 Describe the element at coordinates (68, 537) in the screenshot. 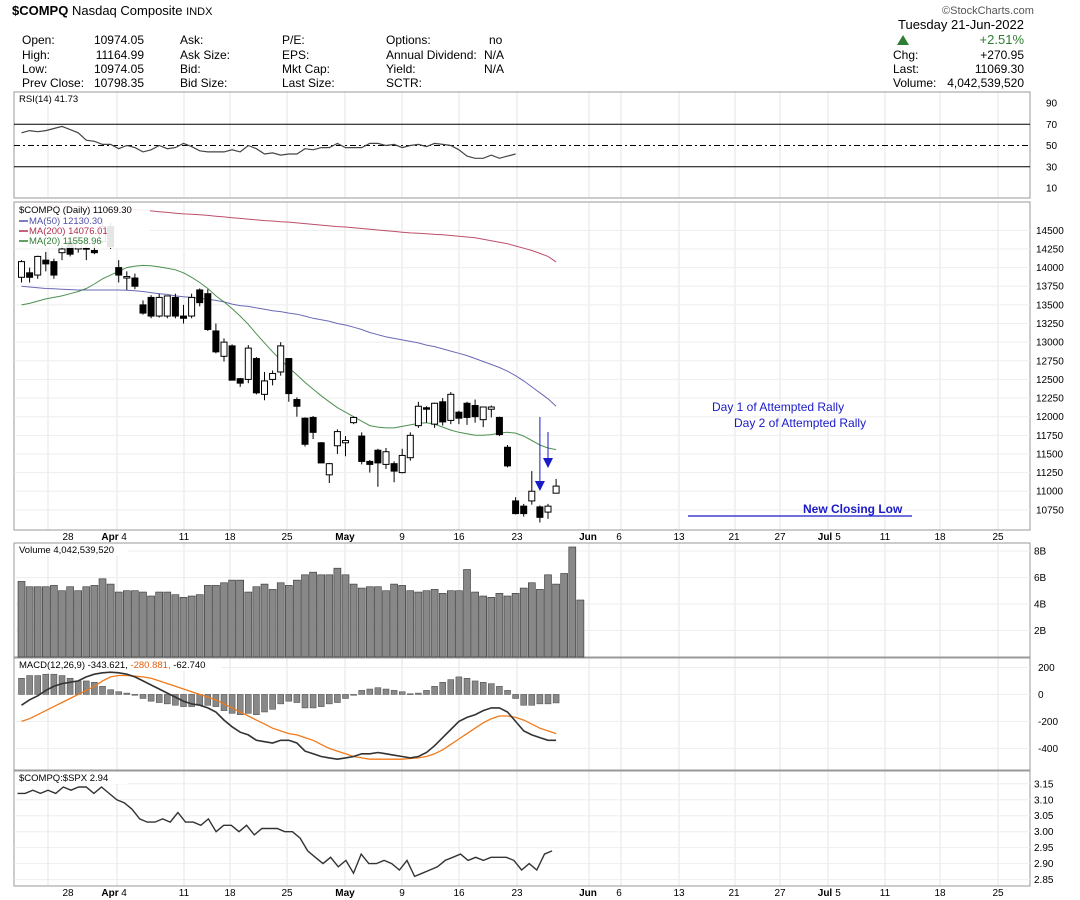

I see `x-axis-label: 28` at that location.